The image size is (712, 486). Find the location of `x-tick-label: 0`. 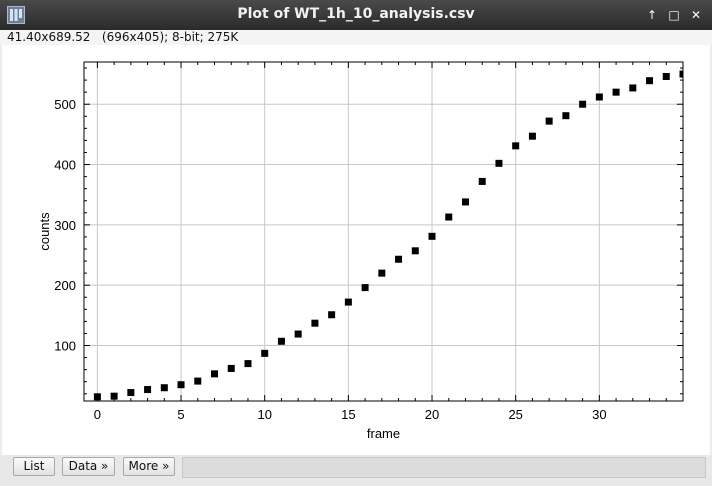

x-tick-label: 0 is located at coordinates (97, 414).